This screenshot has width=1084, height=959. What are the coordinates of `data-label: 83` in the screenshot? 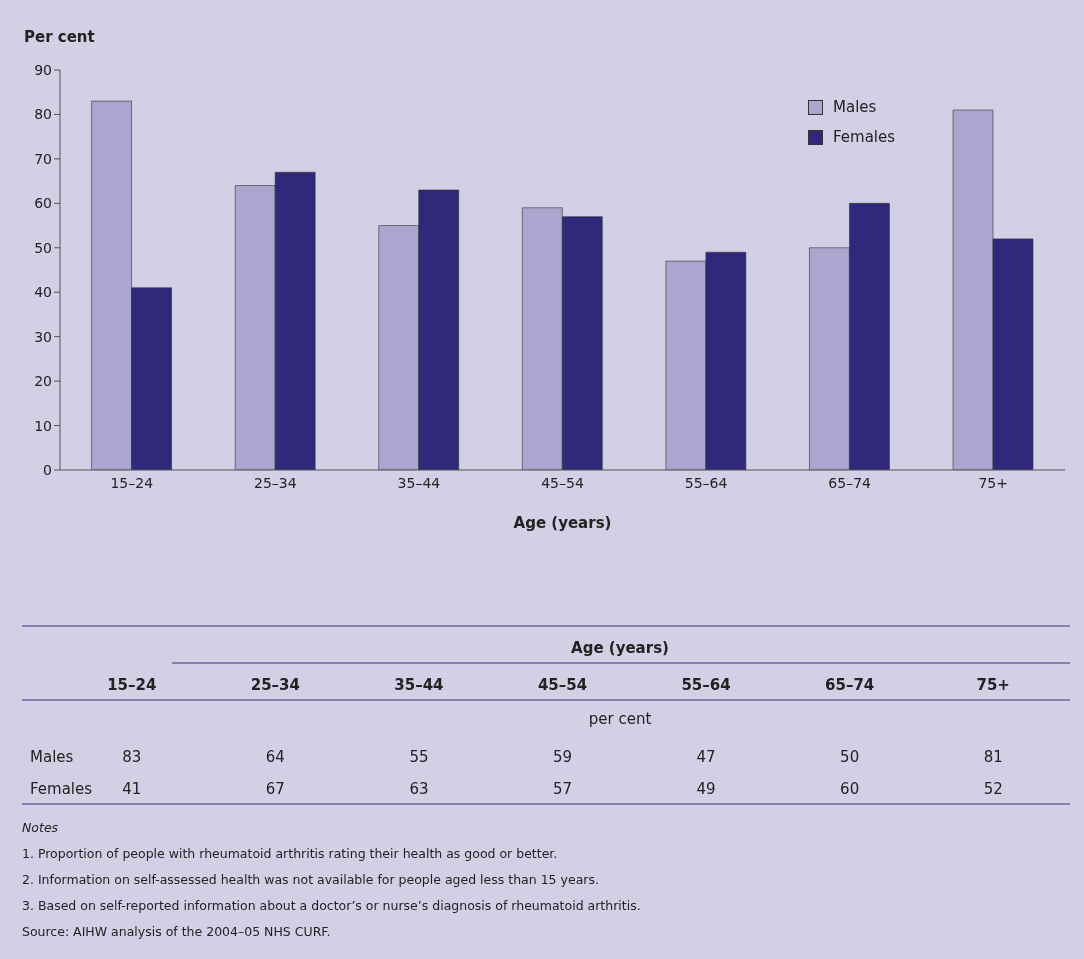 It's located at (132, 757).